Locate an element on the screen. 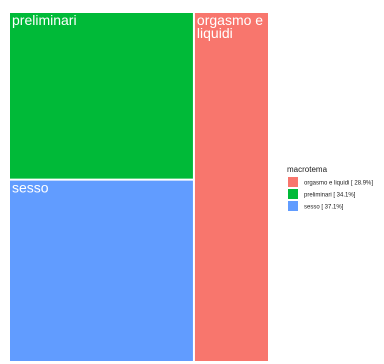  legend-title: macrotema is located at coordinates (307, 169).